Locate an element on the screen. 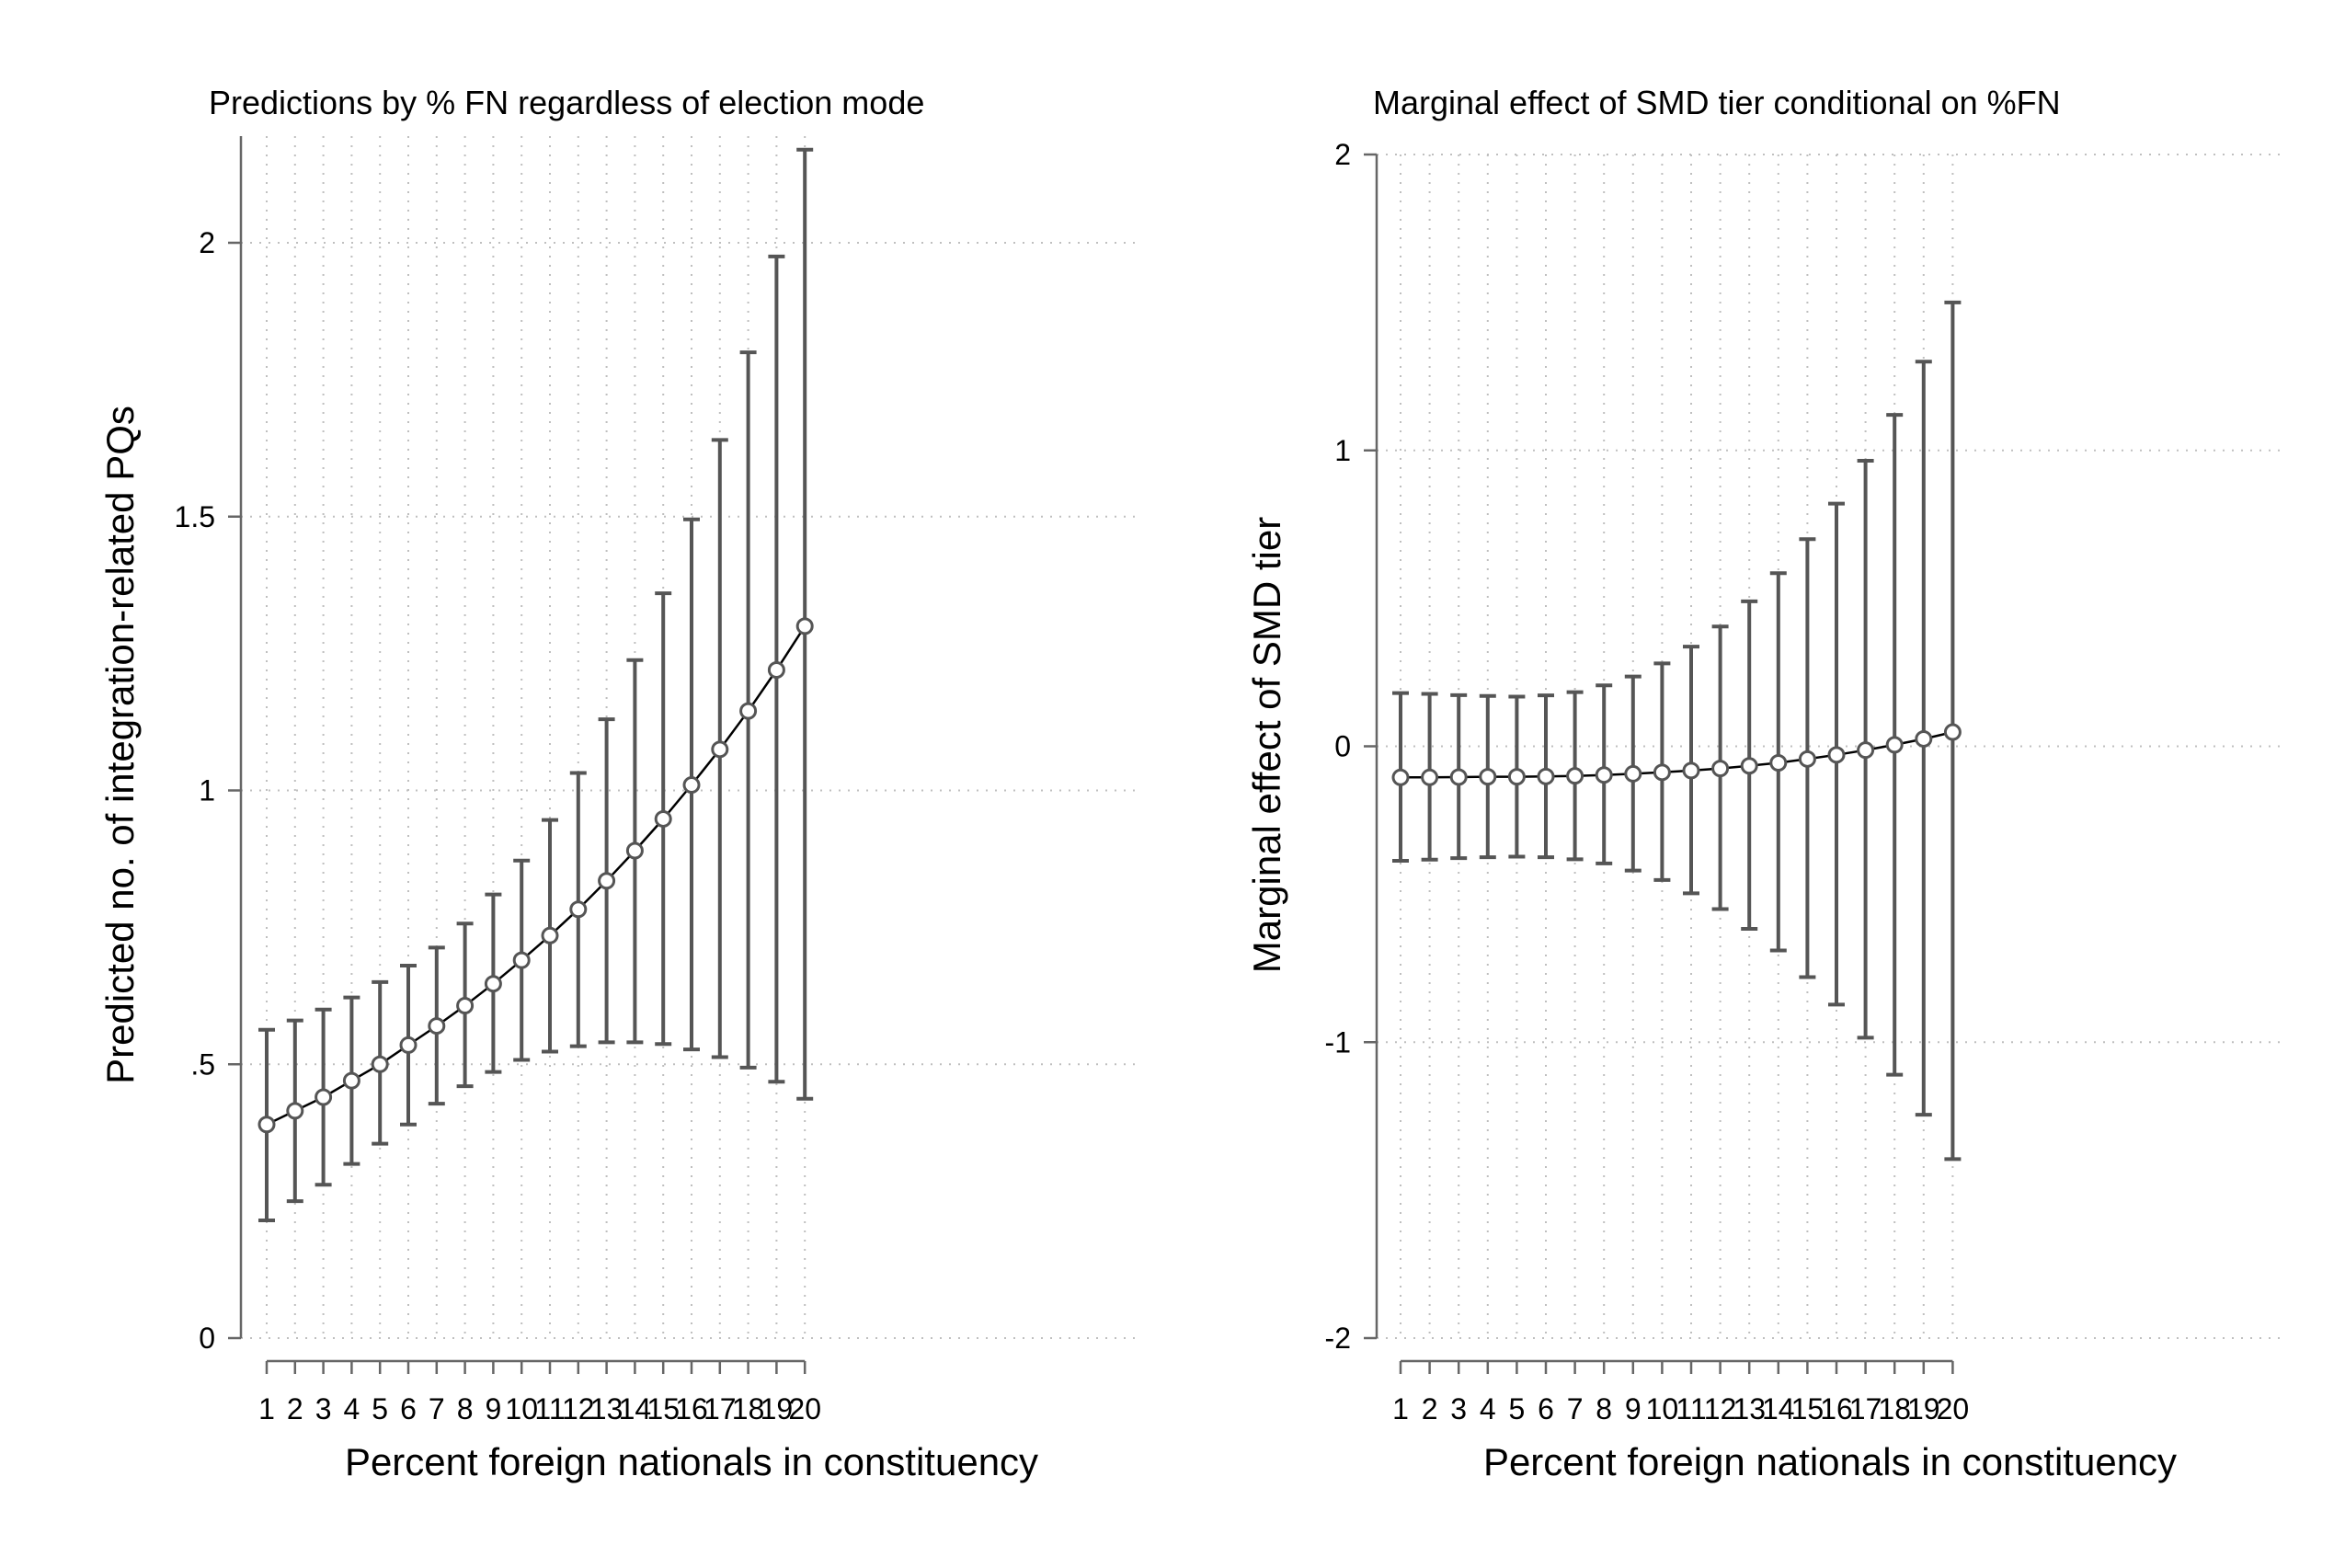  left-x-tick-label: 12 is located at coordinates (578, 1408).